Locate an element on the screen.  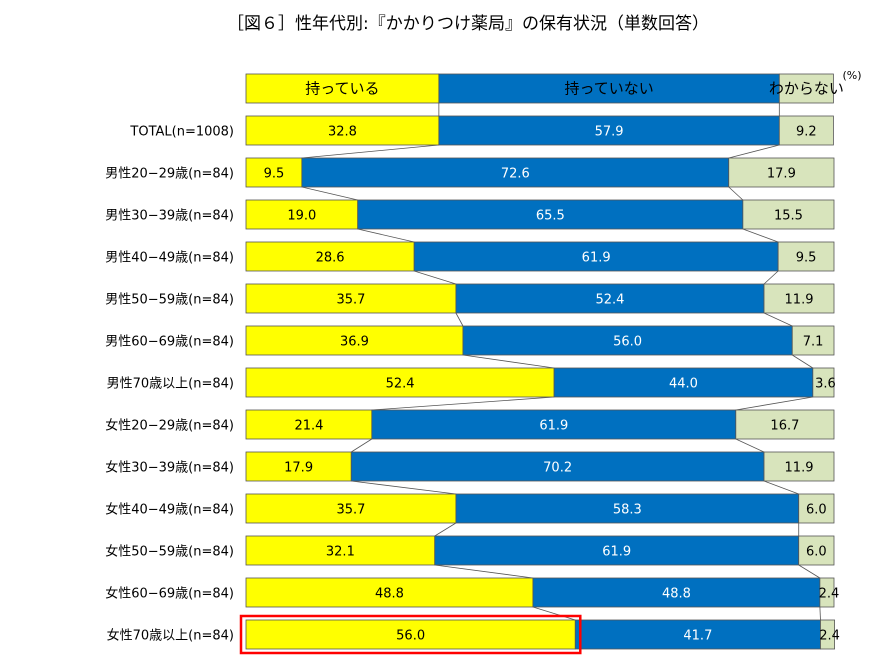
data-label-8-2: 11.9 is located at coordinates (799, 468).